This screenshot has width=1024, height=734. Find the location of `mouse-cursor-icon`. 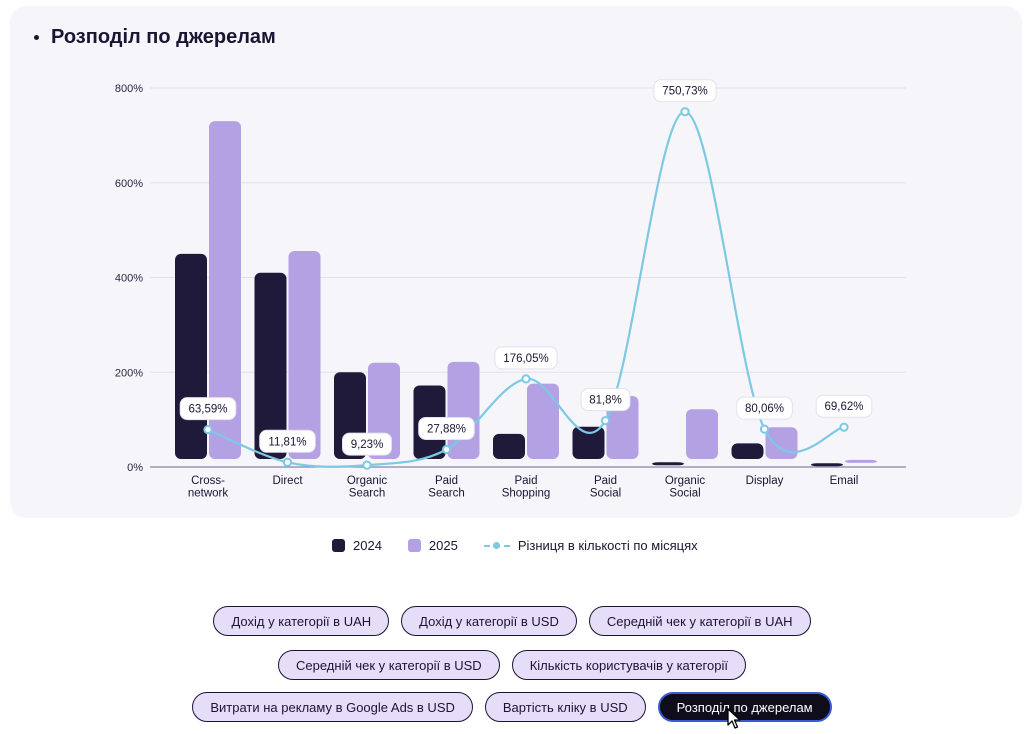

mouse-cursor-icon is located at coordinates (734, 718).